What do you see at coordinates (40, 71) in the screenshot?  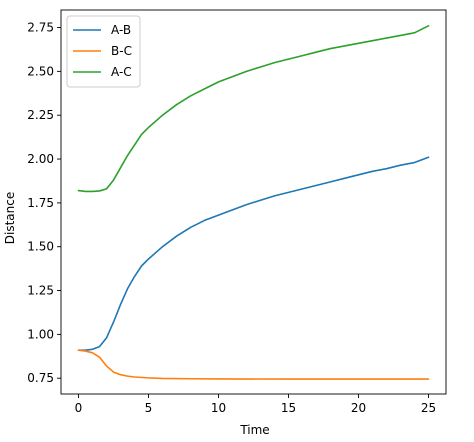 I see `y-tick-label: 2.50` at bounding box center [40, 71].